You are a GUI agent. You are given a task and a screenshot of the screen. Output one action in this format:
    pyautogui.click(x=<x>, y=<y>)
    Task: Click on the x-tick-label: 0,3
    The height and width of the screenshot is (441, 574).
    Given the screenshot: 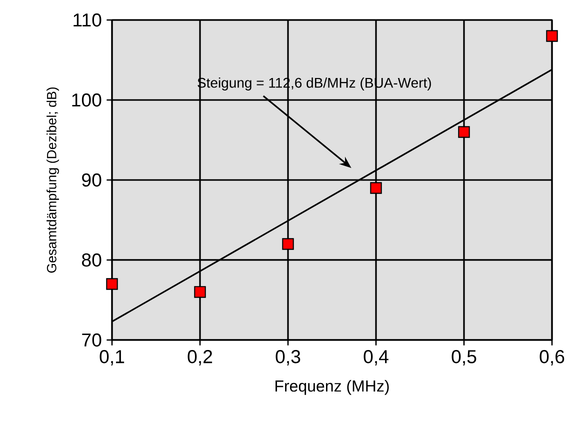 What is the action you would take?
    pyautogui.click(x=288, y=358)
    